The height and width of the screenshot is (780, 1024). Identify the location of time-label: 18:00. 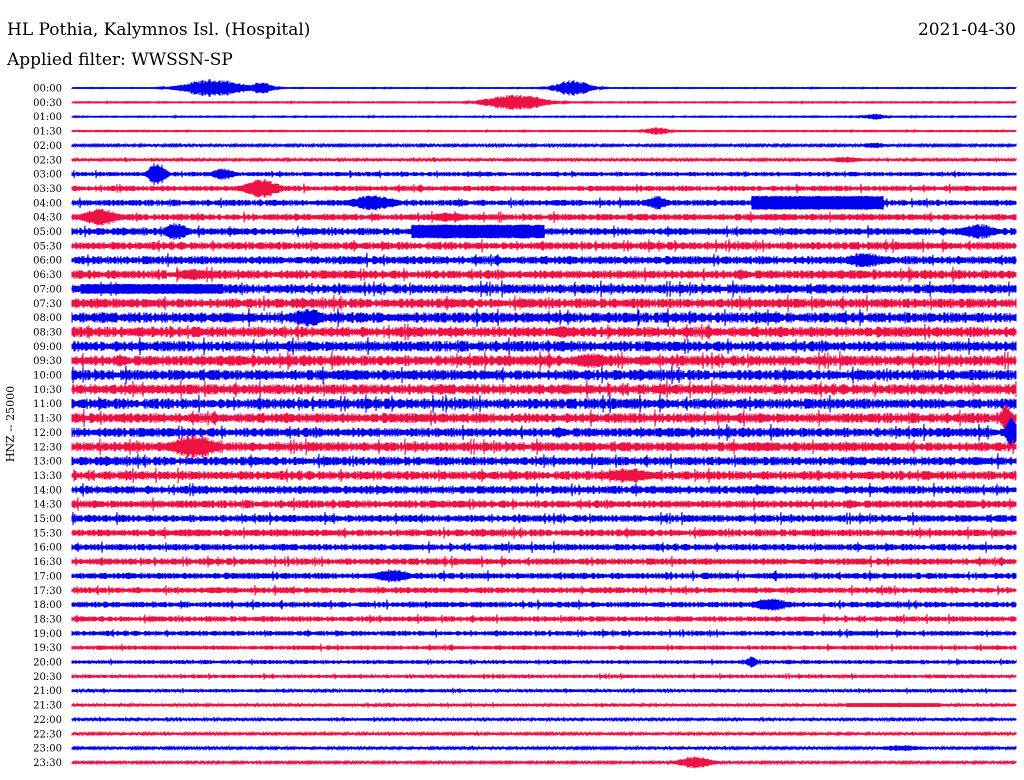
(47, 605).